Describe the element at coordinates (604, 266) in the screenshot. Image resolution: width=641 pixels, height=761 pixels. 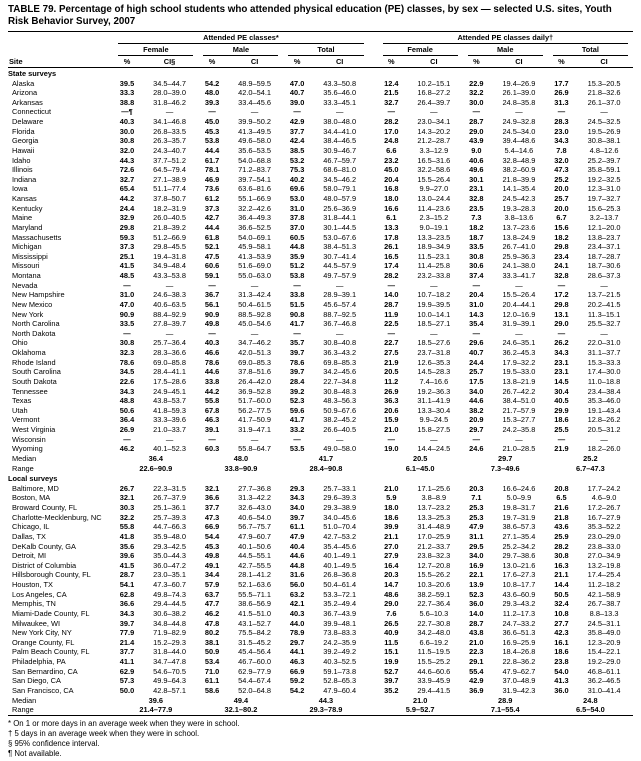
I see `ci-cell: 18.7–30.6` at that location.